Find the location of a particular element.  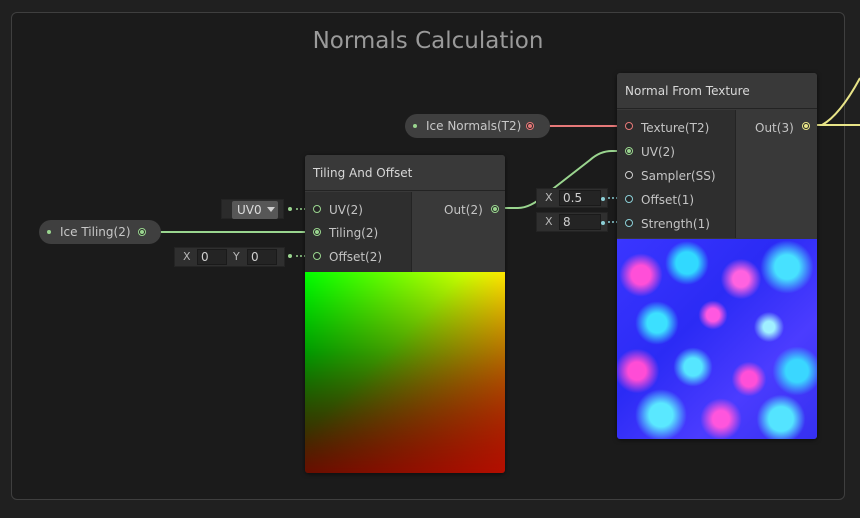

strength-input-port is located at coordinates (629, 223).